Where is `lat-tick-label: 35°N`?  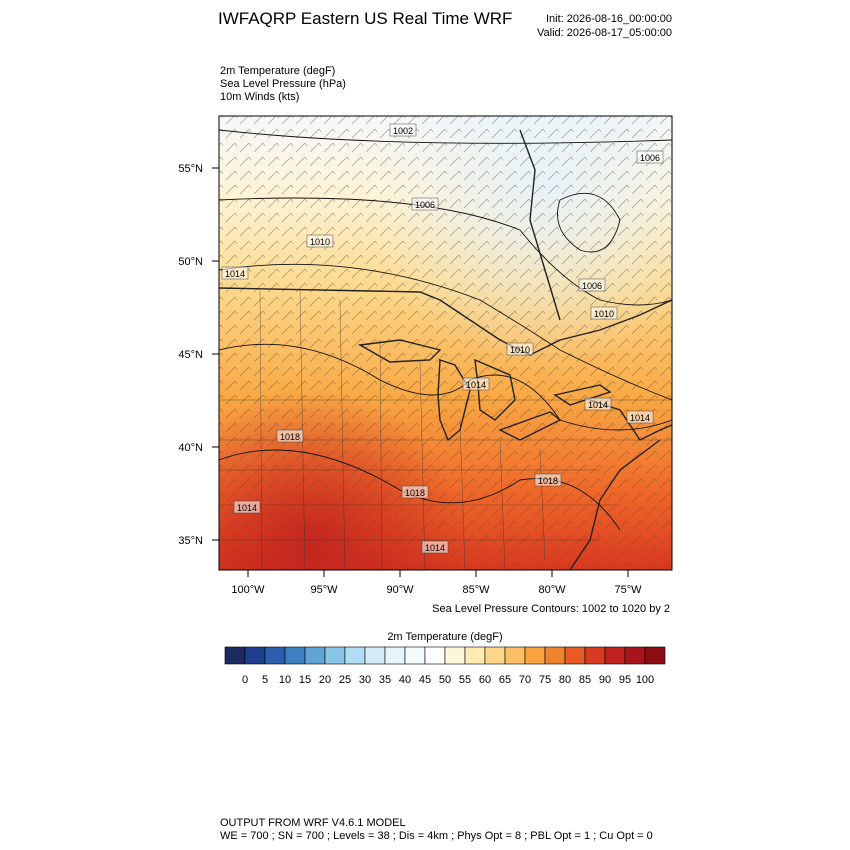
lat-tick-label: 35°N is located at coordinates (190, 541).